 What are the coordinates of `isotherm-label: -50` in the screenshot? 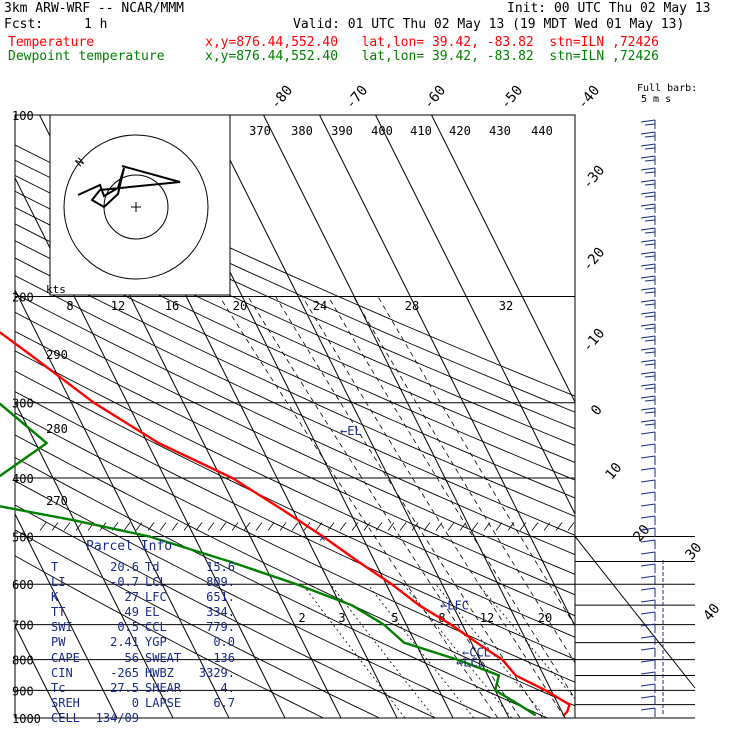 It's located at (512, 98).